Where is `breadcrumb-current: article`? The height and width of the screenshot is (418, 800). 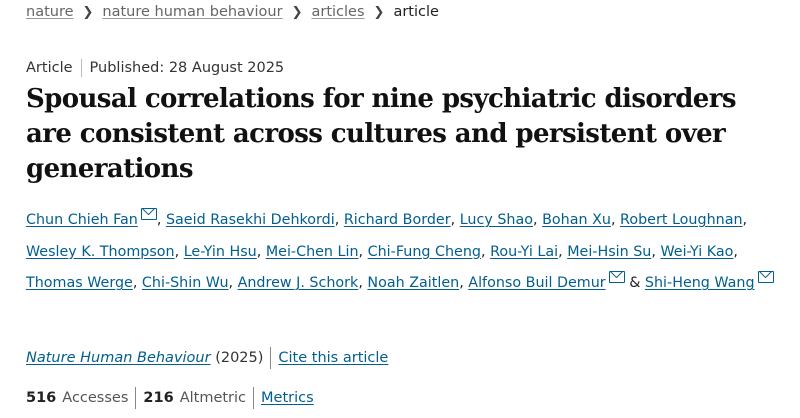
breadcrumb-current: article is located at coordinates (416, 12).